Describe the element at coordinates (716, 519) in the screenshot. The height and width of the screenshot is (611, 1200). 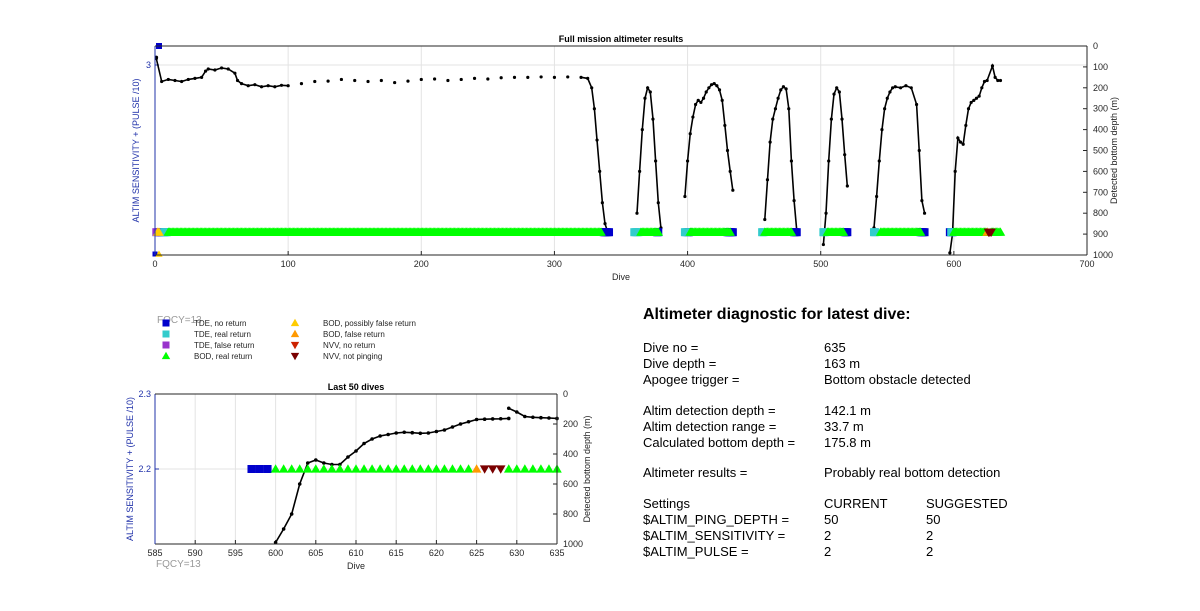
I see `setting-name: $ALTIM_PING_DEPTH =` at that location.